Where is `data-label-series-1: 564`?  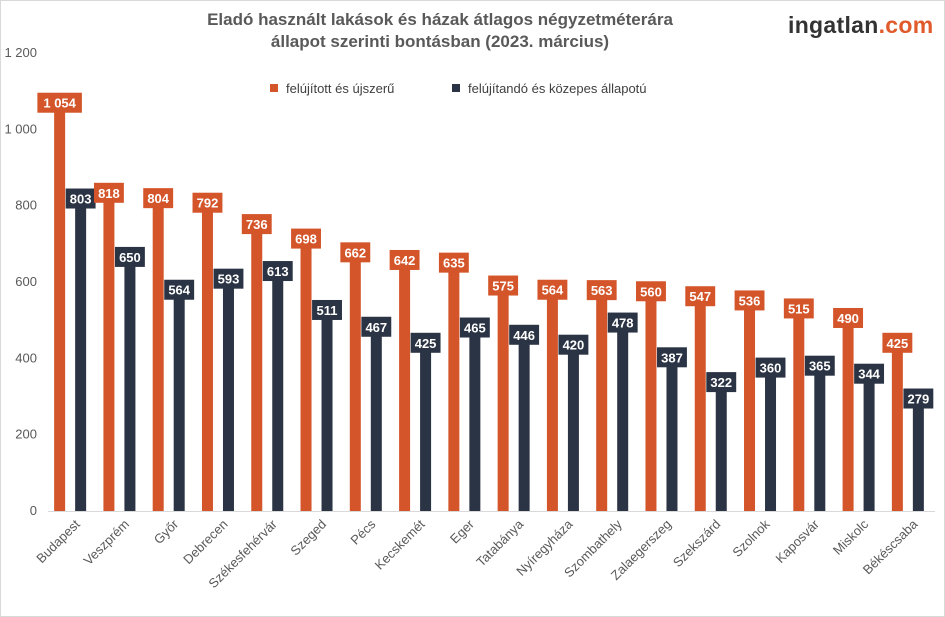 data-label-series-1: 564 is located at coordinates (553, 290).